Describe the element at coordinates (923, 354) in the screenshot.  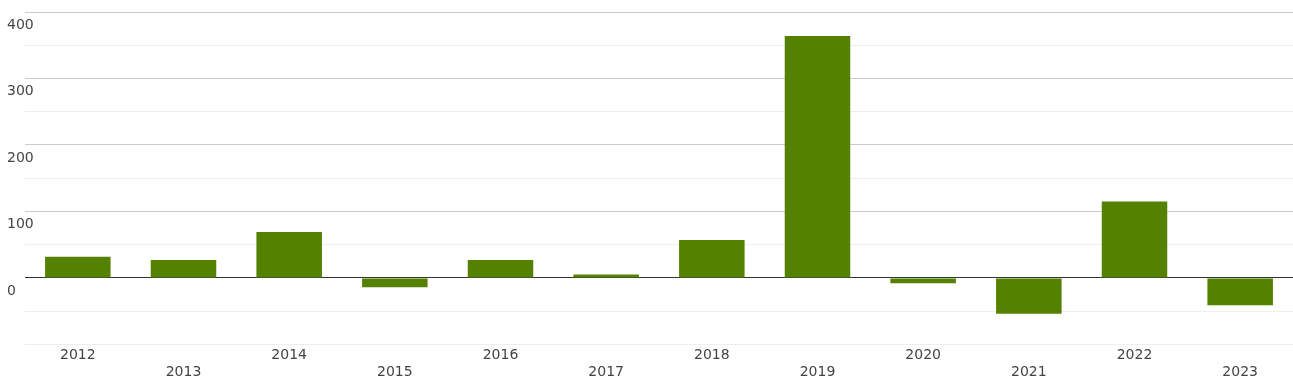
I see `x-tick-label: 2020` at that location.